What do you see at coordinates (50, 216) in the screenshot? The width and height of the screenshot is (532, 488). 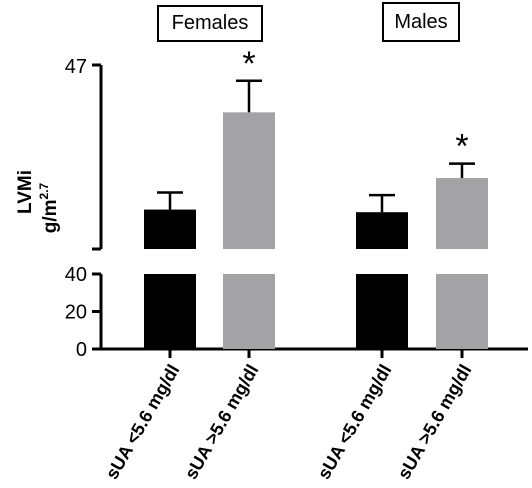 I see `y-axis-unit-base: g/m` at bounding box center [50, 216].